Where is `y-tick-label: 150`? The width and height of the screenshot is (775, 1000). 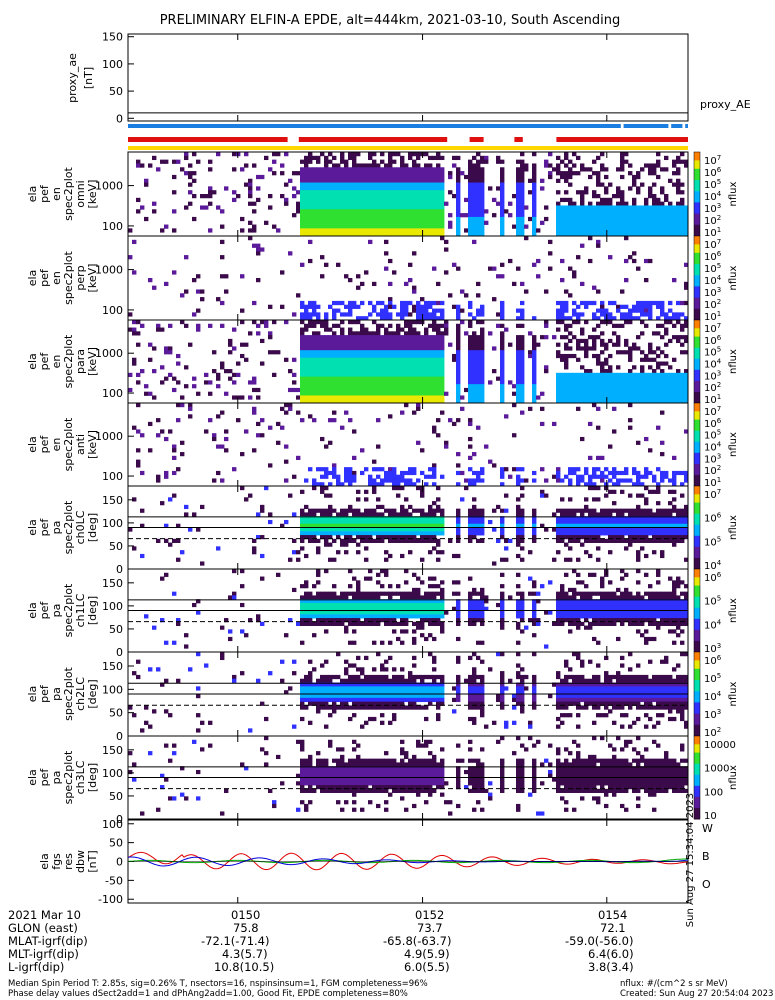
y-tick-label: 150 is located at coordinates (112, 37).